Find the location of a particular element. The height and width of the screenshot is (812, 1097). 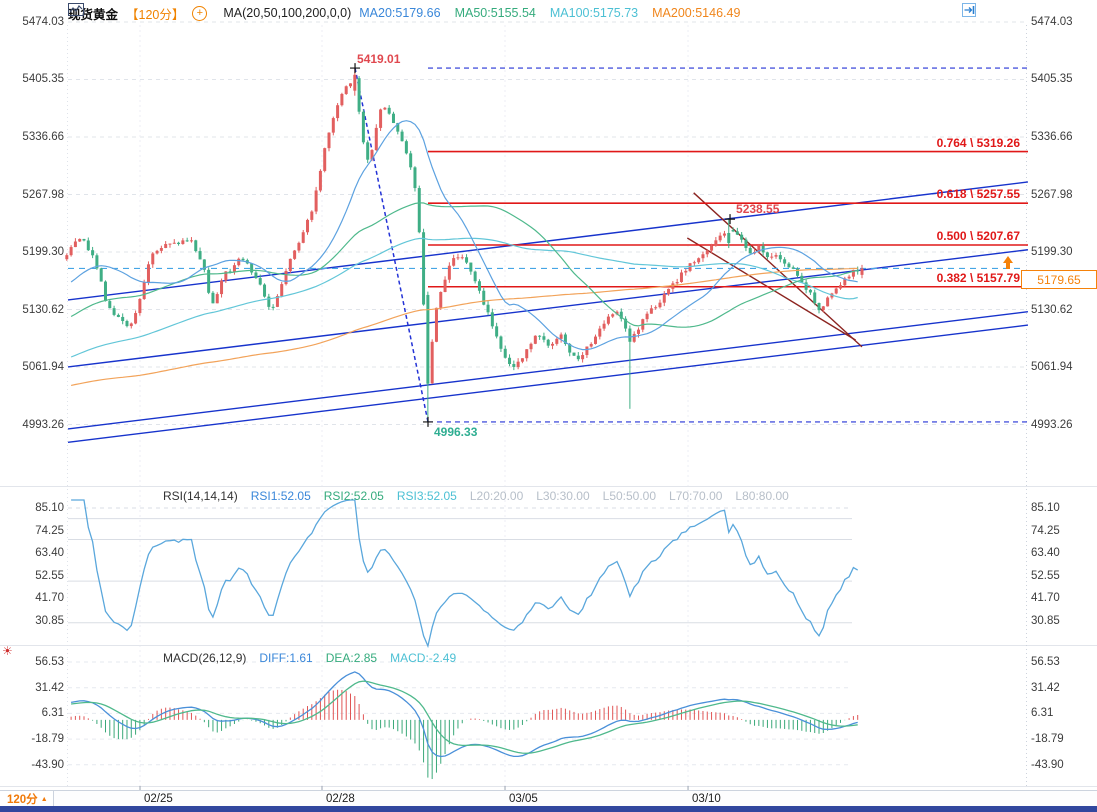

indicator-header-item: RSI2:52.05 is located at coordinates (353, 496).